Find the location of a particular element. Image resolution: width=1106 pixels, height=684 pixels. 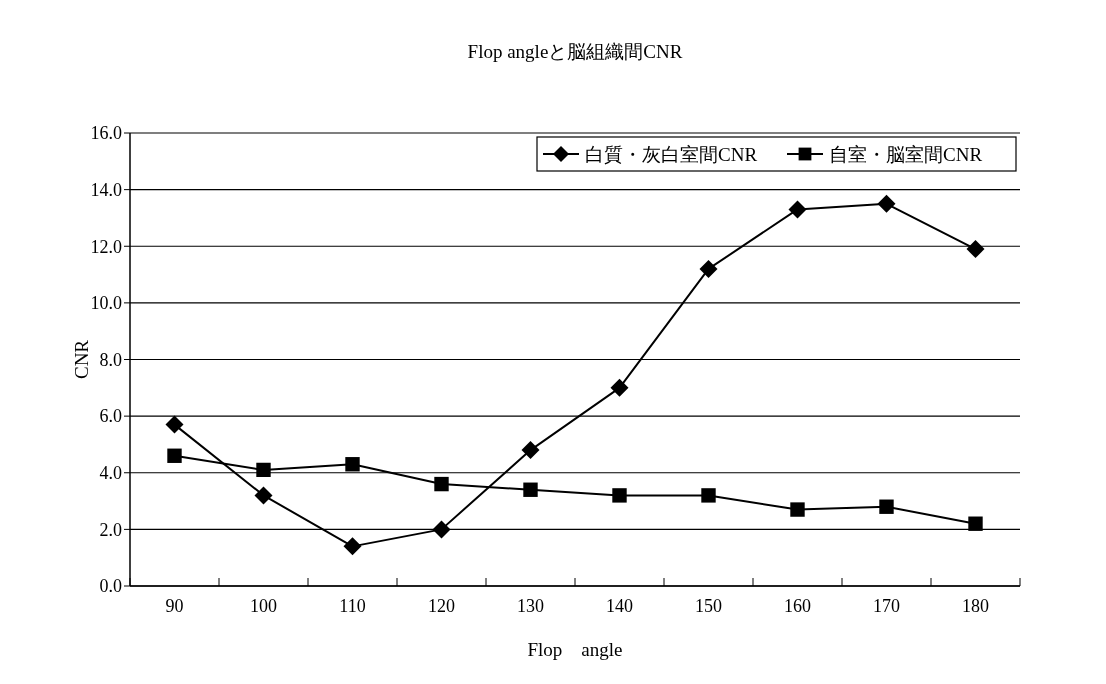

y-tick-label: 16.0 is located at coordinates (106, 133).